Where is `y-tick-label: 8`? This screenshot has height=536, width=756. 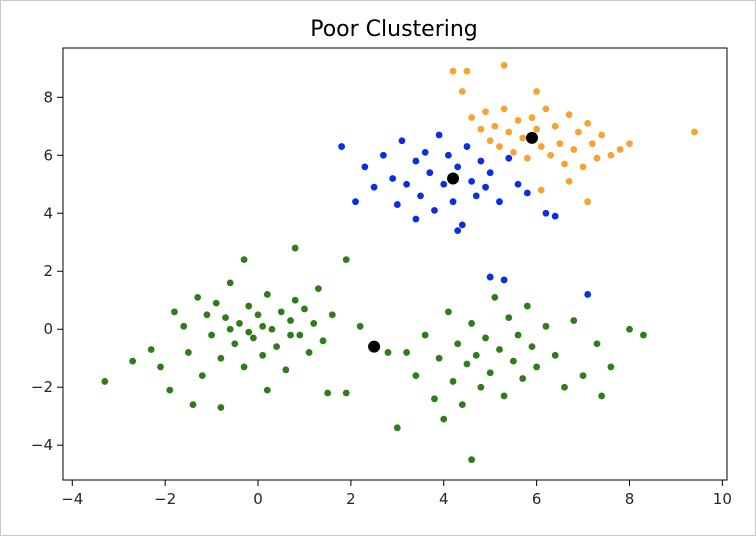
y-tick-label: 8 is located at coordinates (48, 97).